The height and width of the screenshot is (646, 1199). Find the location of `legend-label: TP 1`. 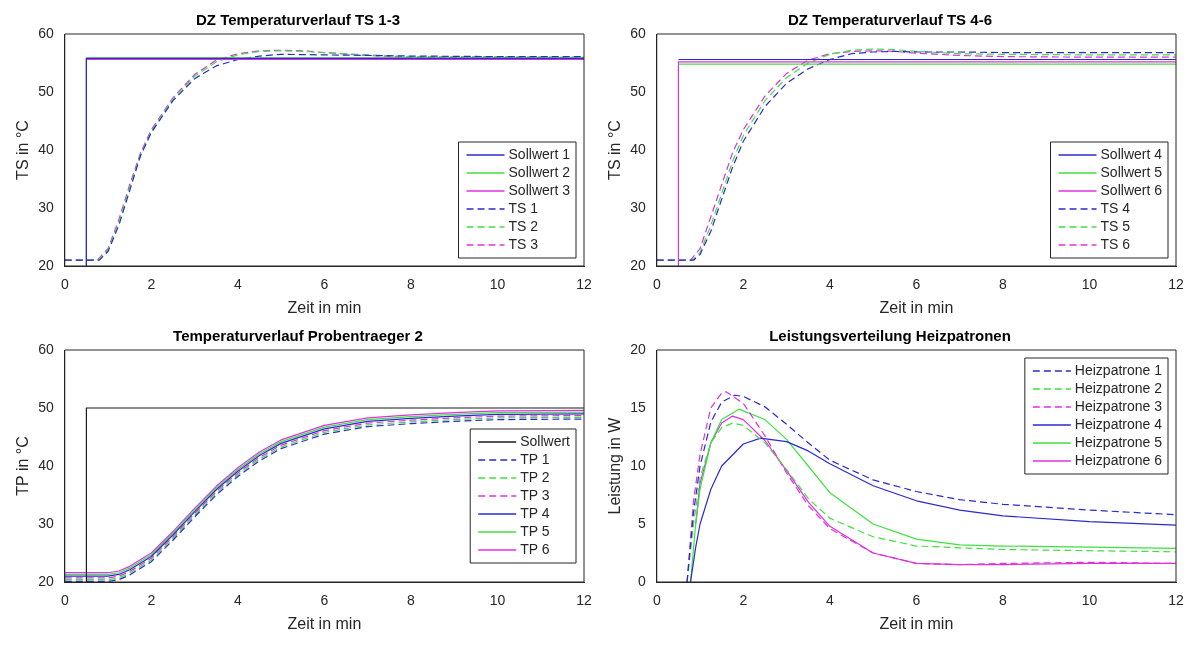

legend-label: TP 1 is located at coordinates (535, 458).